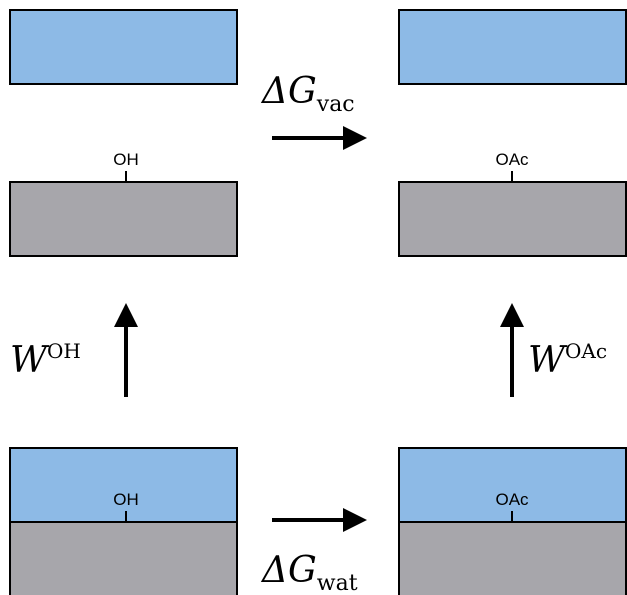 The image size is (627, 595). I want to click on vac-subscript: vac, so click(335, 104).